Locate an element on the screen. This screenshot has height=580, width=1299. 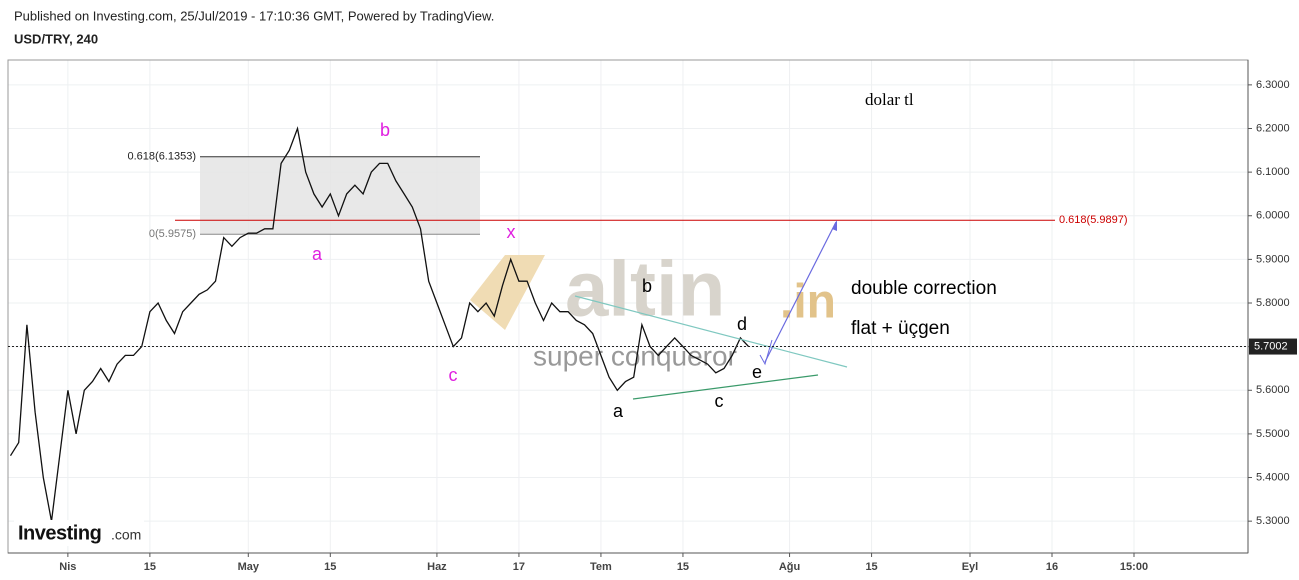
arrow-head is located at coordinates (834, 225).